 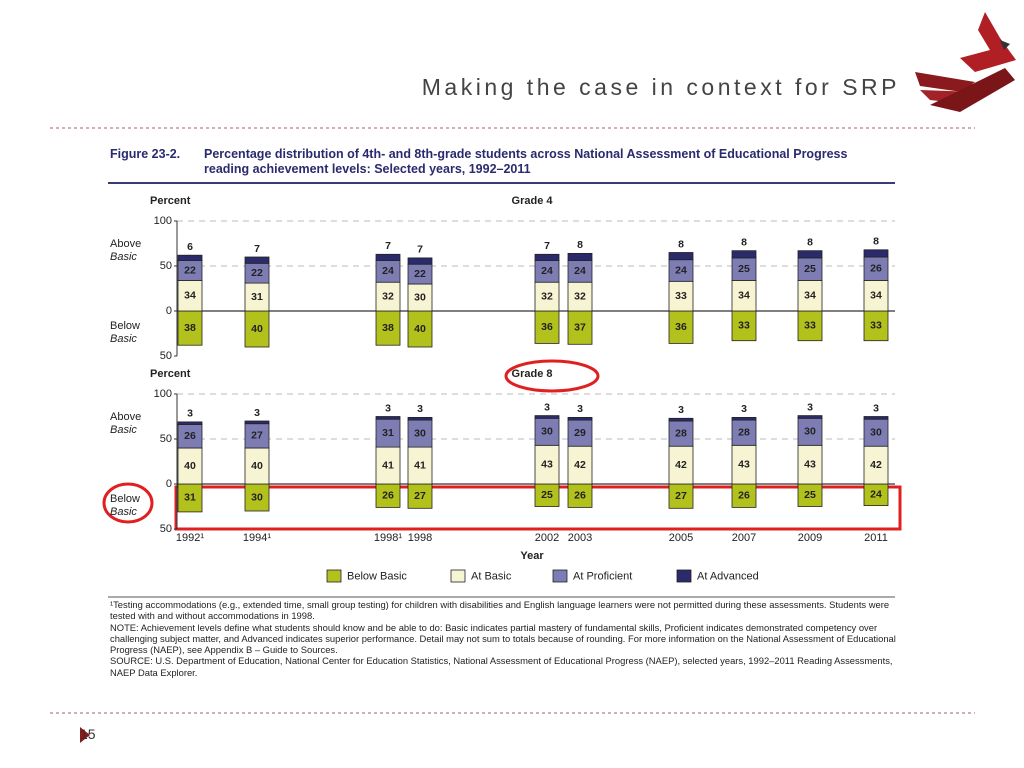 I want to click on value-label: 29, so click(x=580, y=433).